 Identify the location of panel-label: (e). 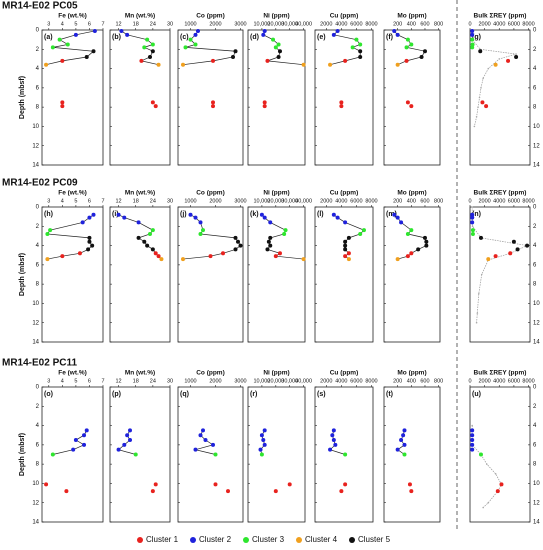
(321, 37).